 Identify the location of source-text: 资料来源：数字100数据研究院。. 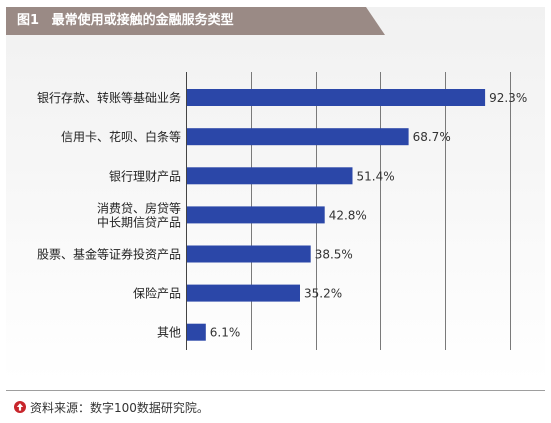
(119, 407).